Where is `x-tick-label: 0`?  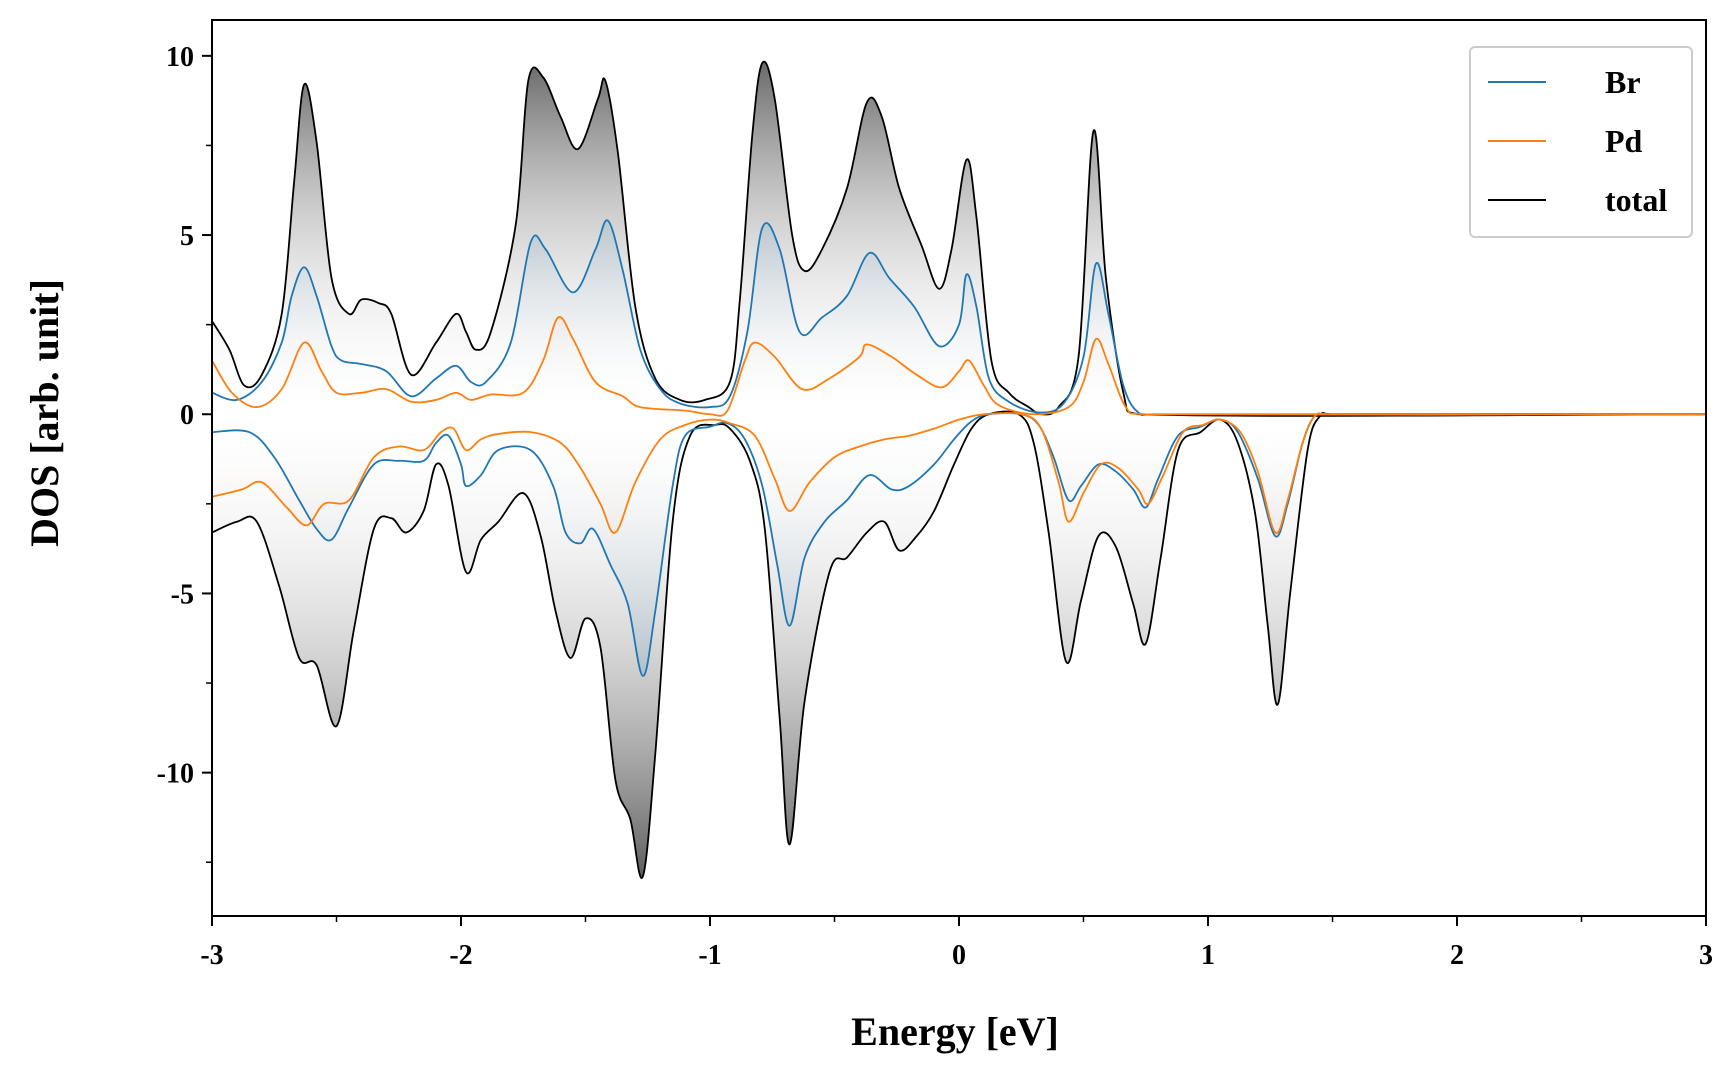 x-tick-label: 0 is located at coordinates (959, 955).